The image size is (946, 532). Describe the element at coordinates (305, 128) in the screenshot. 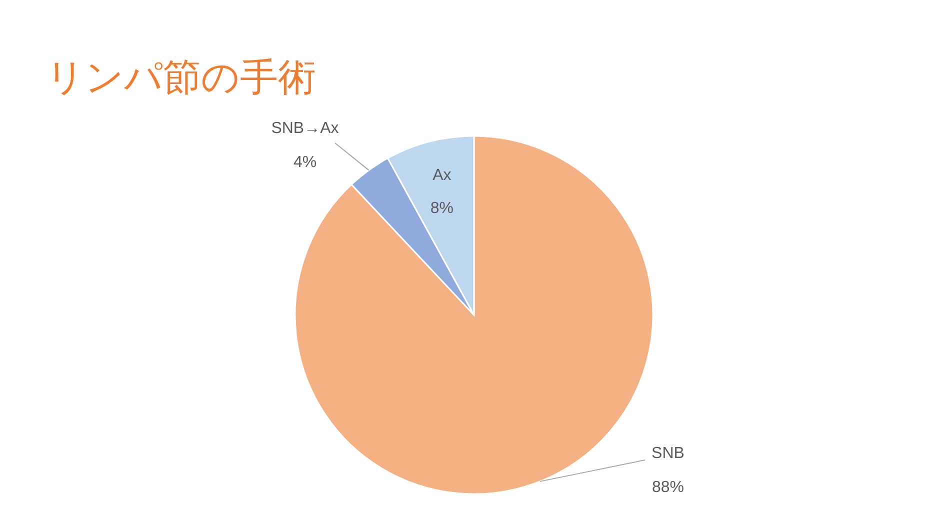

I see `slice-label: SNB→Ax` at that location.